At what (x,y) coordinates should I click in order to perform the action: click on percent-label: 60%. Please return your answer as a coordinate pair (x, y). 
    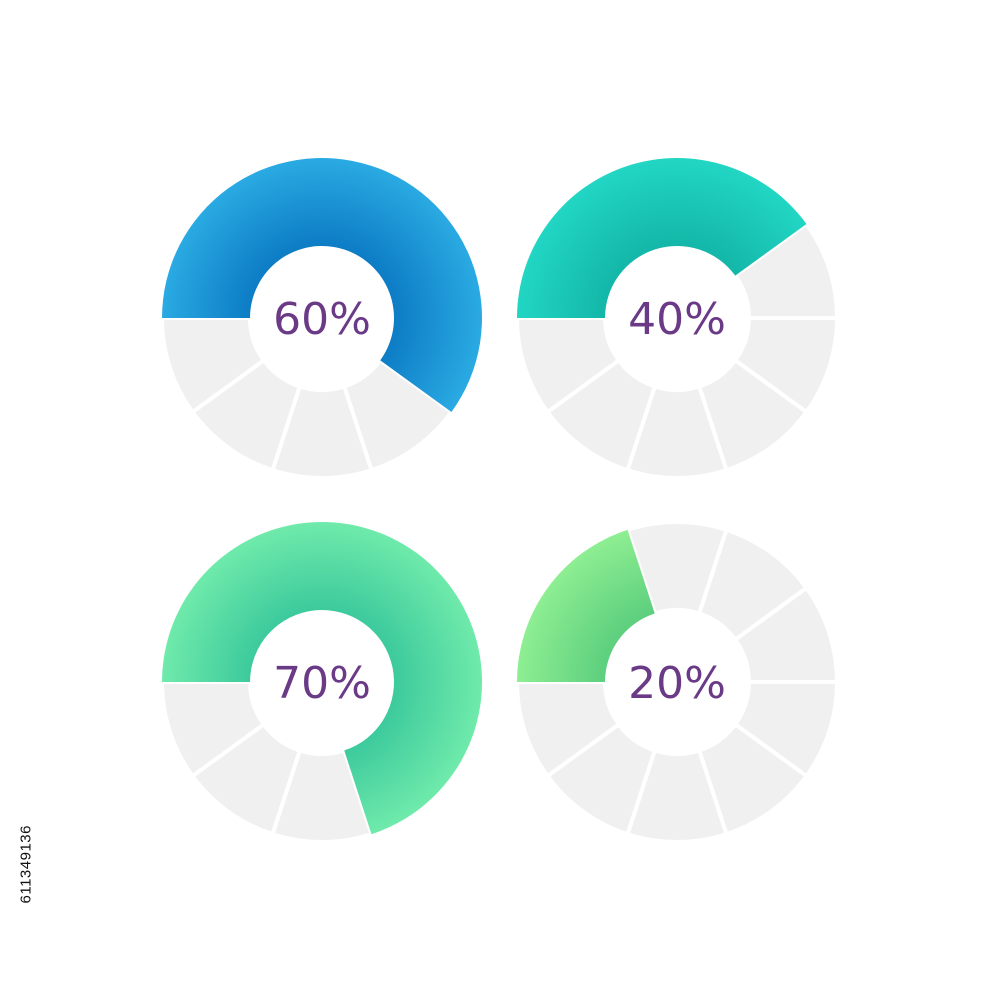
    Looking at the image, I should click on (322, 319).